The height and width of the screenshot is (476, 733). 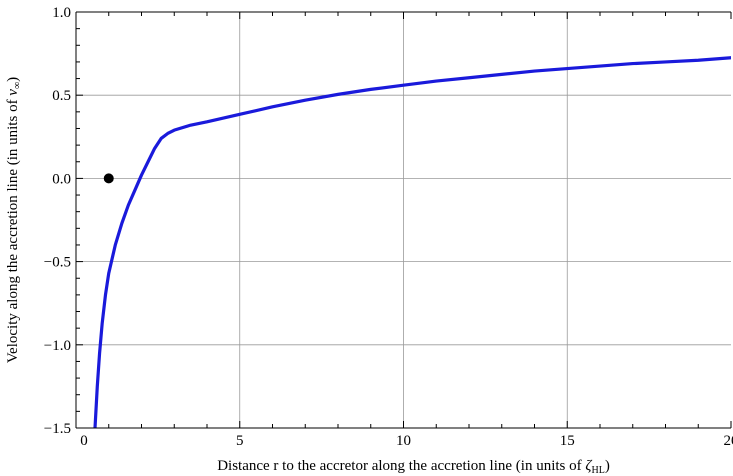 I want to click on x-tick-label: 5, so click(x=240, y=441).